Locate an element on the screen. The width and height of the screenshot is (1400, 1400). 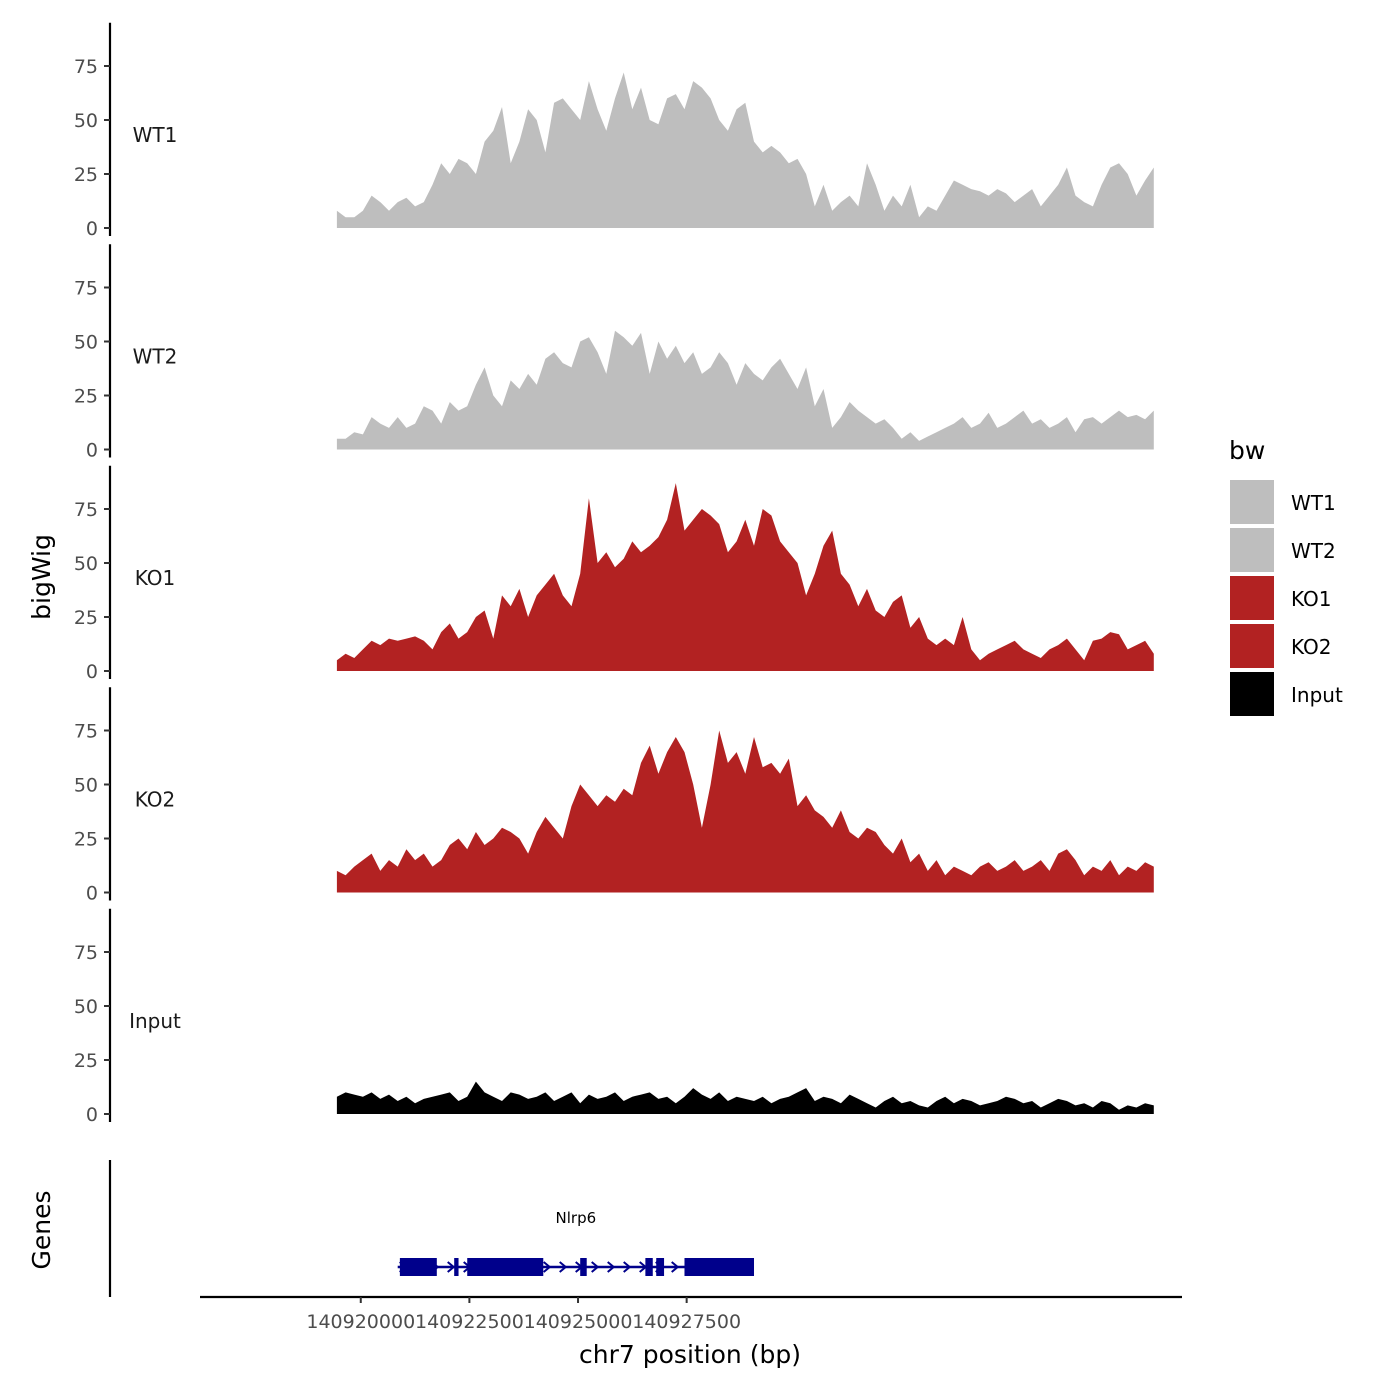
y-tick-label-ko1-25: 25 is located at coordinates (86, 618).